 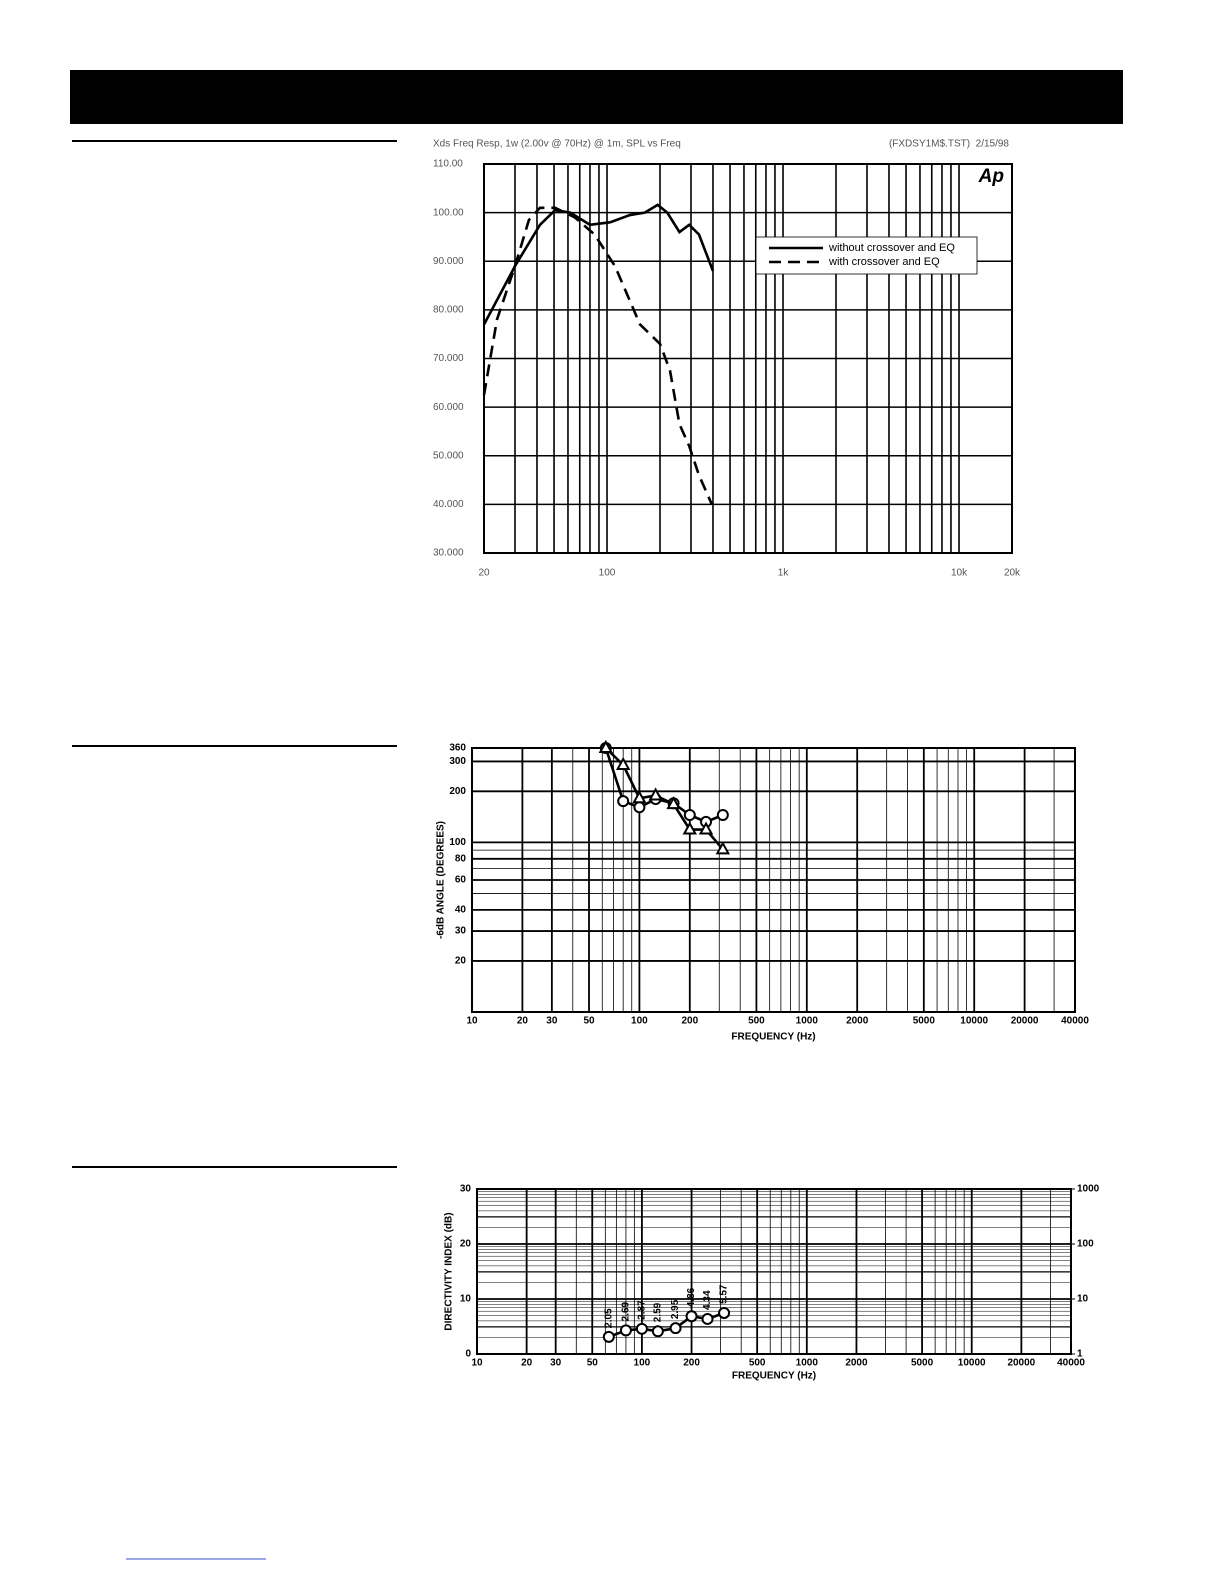 What do you see at coordinates (468, 1354) in the screenshot?
I see `y-tick-label: 0` at bounding box center [468, 1354].